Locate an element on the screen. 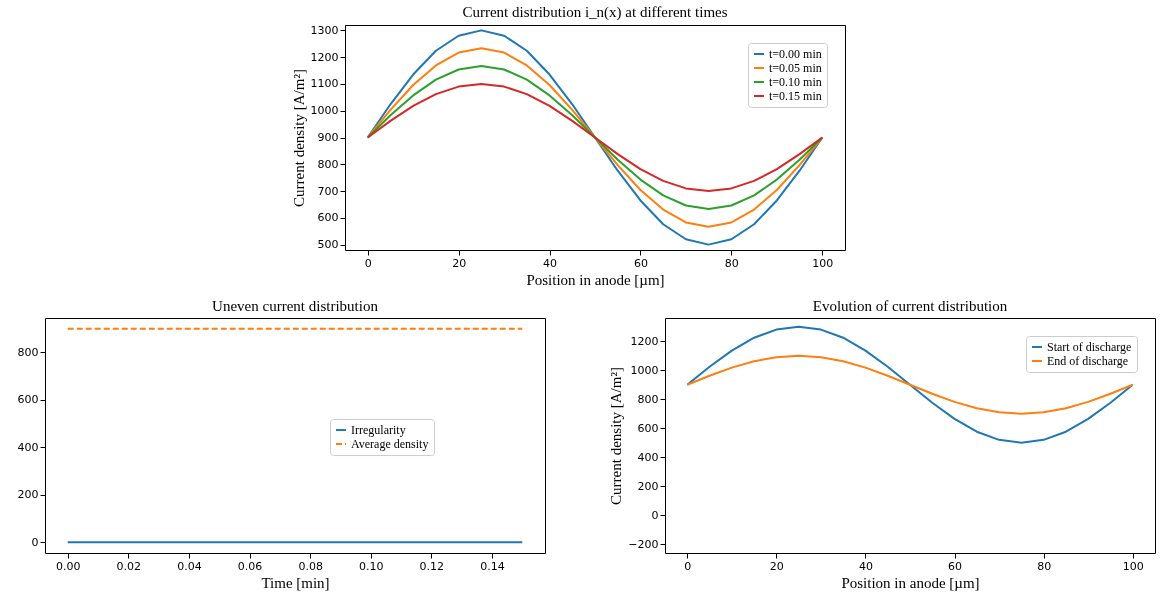 Image resolution: width=1164 pixels, height=601 pixels. y-tick-label: −200 is located at coordinates (643, 544).